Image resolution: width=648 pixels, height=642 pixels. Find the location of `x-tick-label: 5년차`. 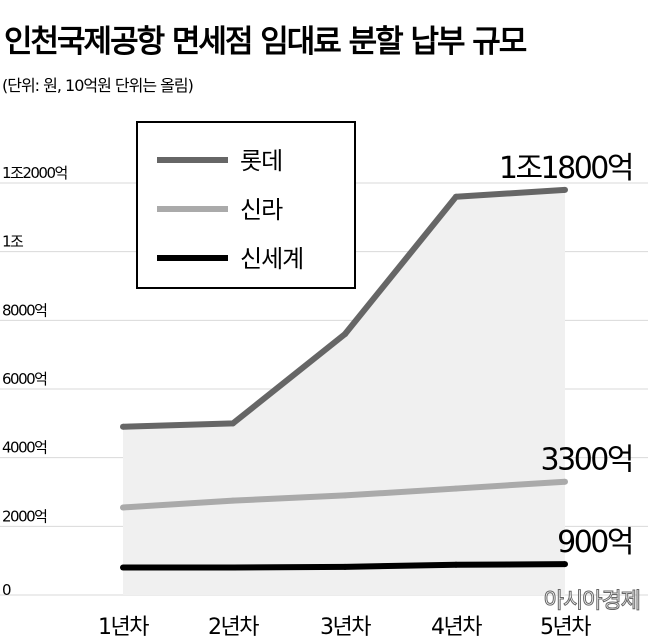

x-tick-label: 5년차 is located at coordinates (565, 627).